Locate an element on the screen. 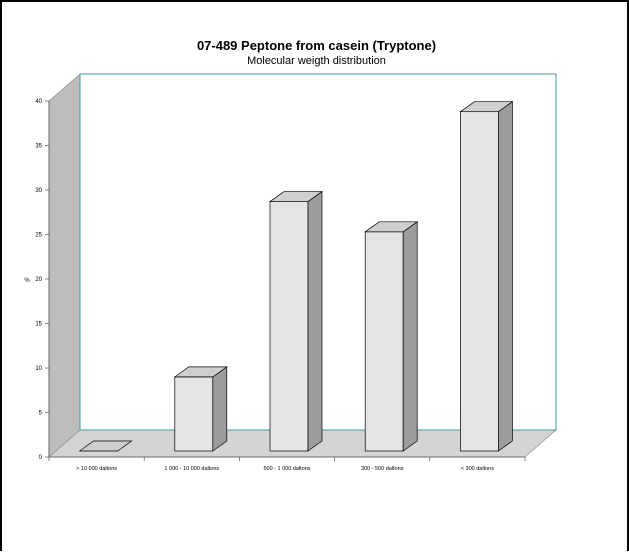 The width and height of the screenshot is (629, 553). y-axis-label: % is located at coordinates (27, 281).